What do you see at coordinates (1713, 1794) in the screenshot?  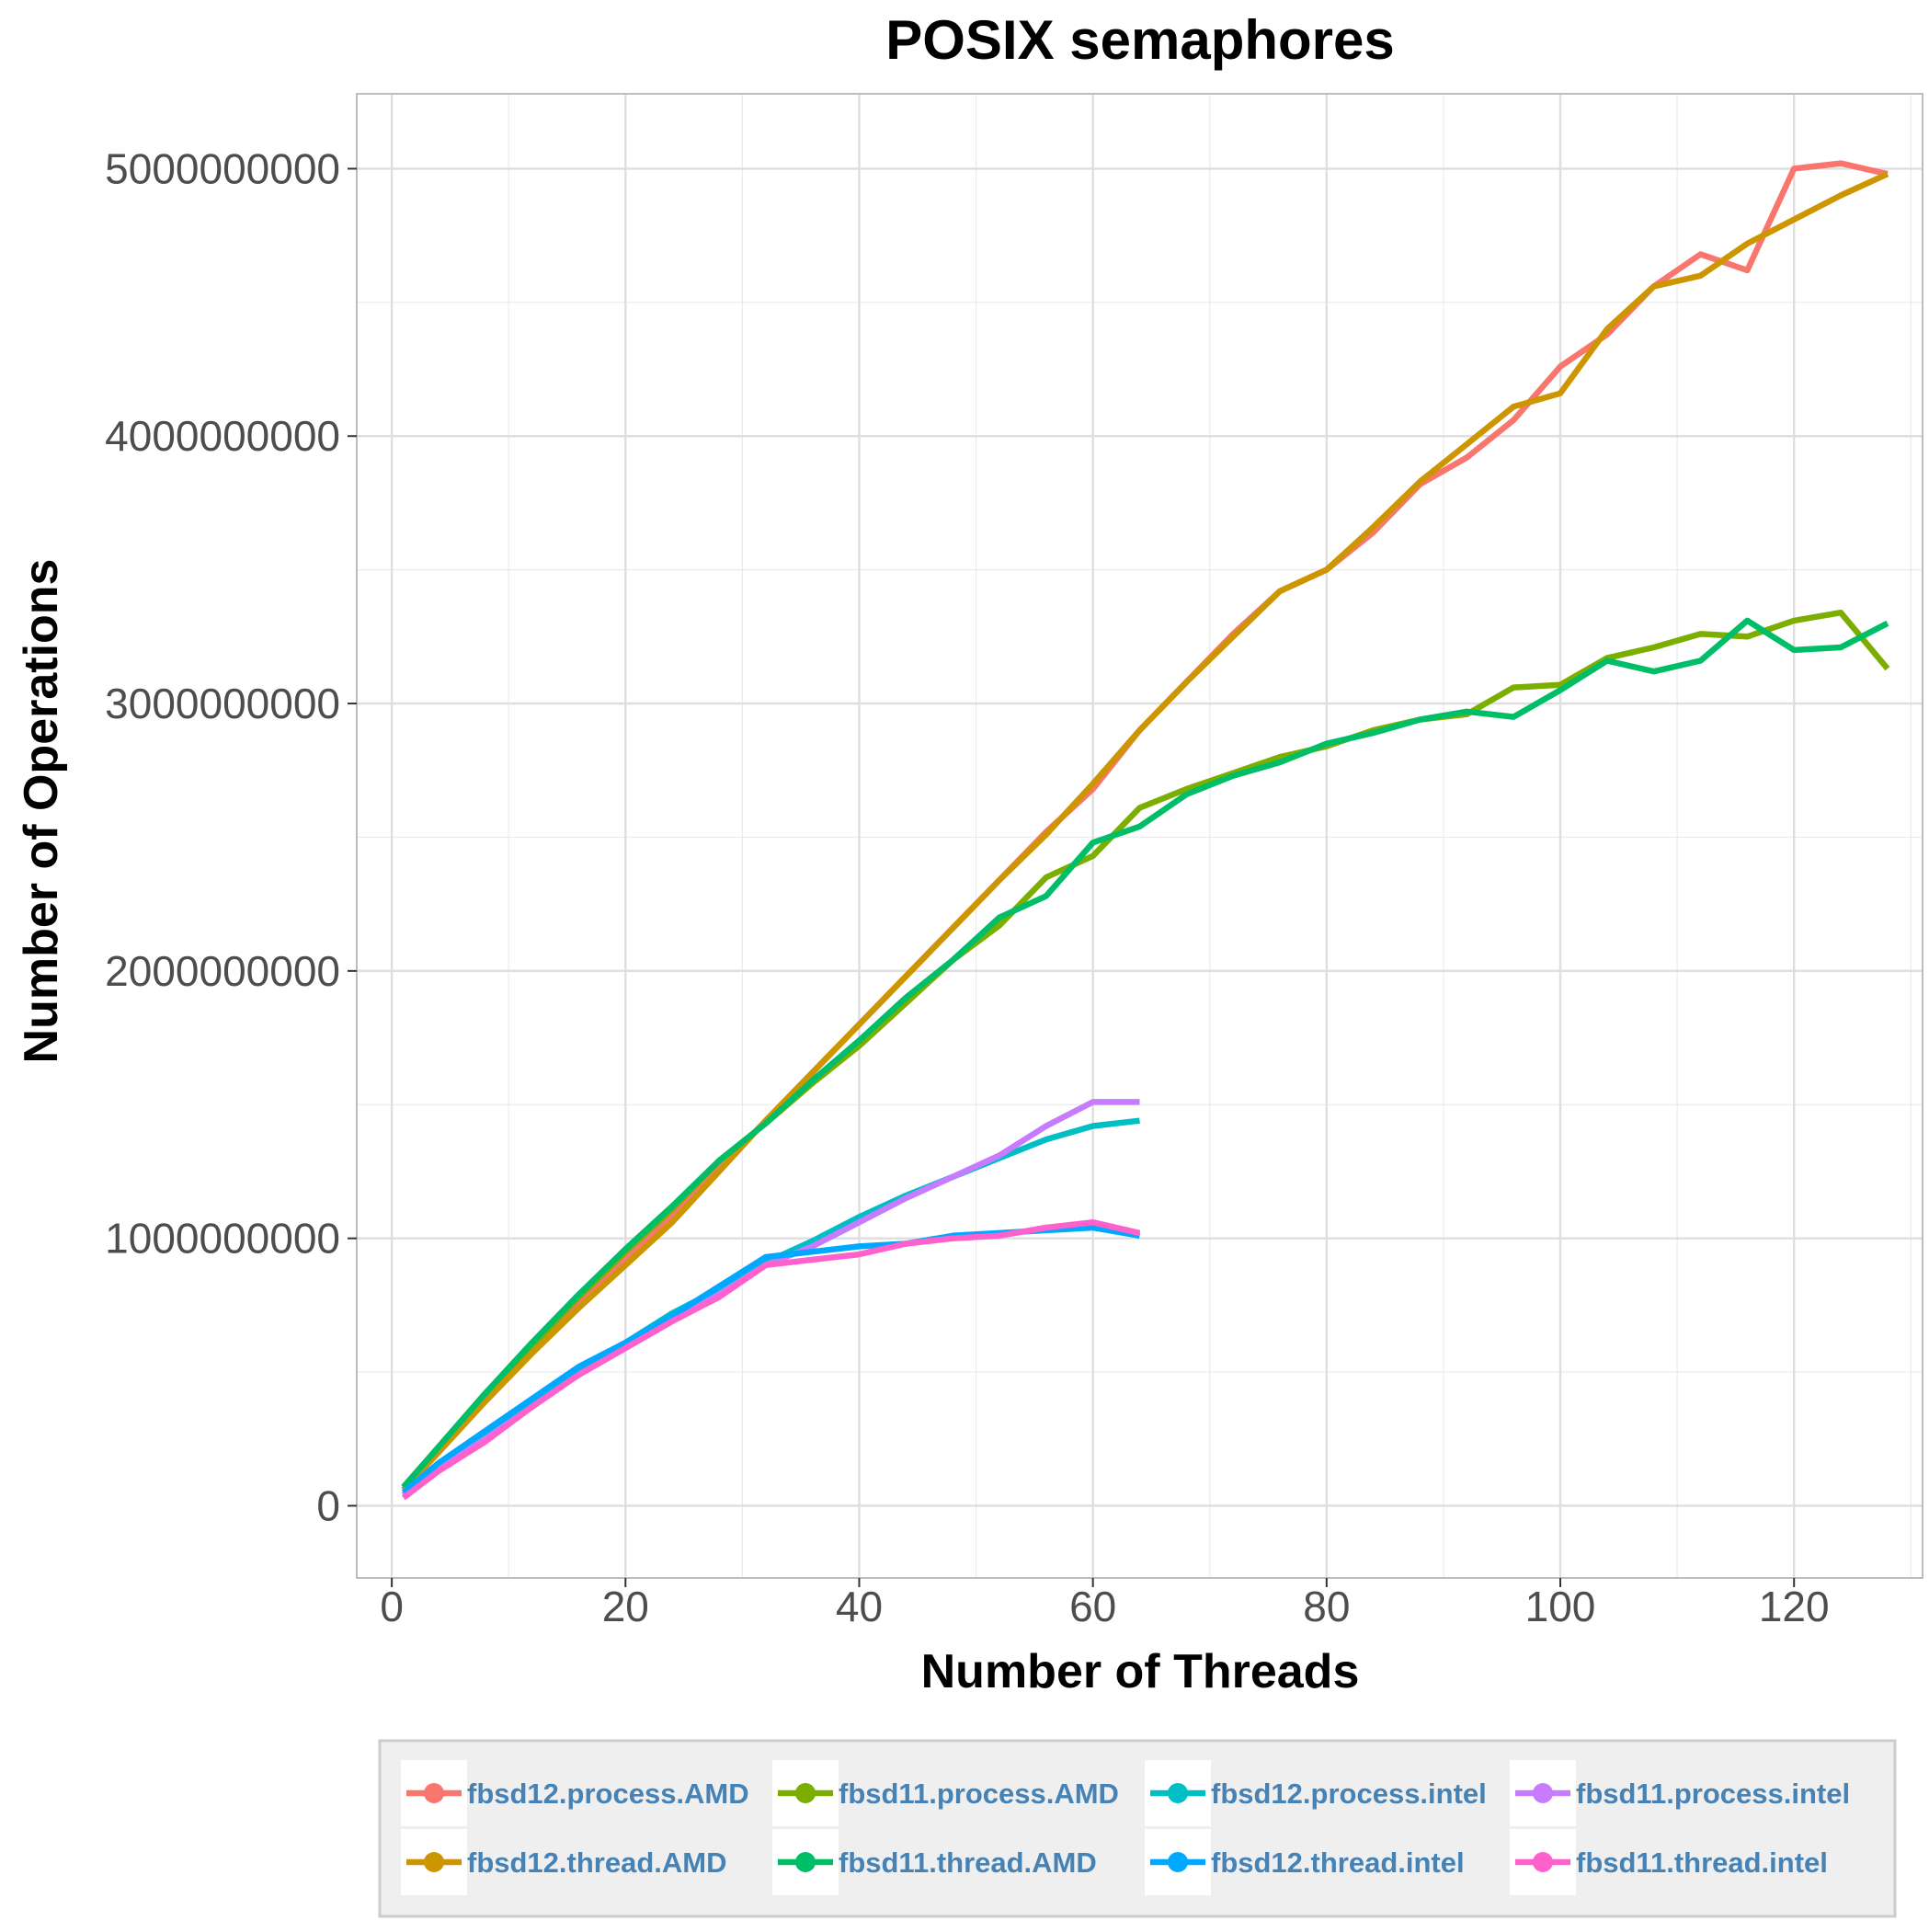 I see `legend-label: fbsd11.process.intel` at bounding box center [1713, 1794].